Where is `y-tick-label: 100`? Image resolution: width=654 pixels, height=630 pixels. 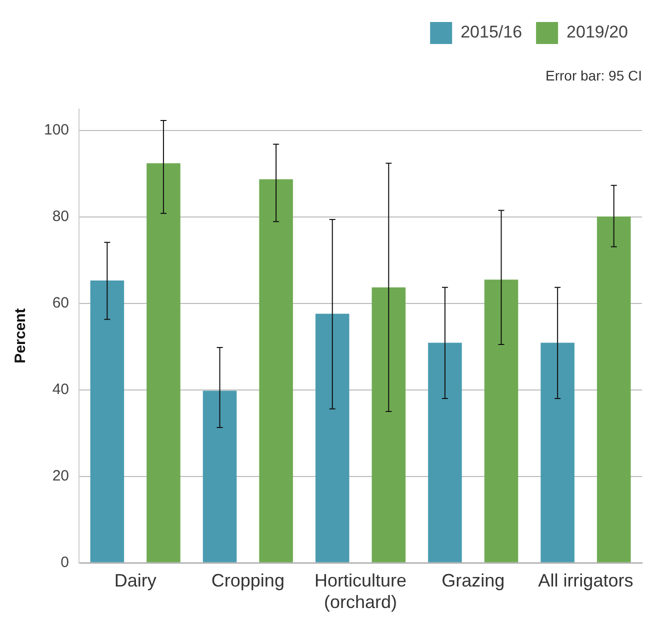 y-tick-label: 100 is located at coordinates (57, 130).